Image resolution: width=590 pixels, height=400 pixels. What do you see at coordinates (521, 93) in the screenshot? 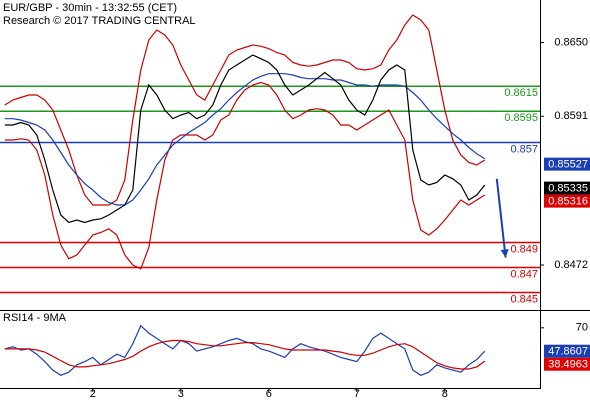
I see `level-label: 0.8615` at bounding box center [521, 93].